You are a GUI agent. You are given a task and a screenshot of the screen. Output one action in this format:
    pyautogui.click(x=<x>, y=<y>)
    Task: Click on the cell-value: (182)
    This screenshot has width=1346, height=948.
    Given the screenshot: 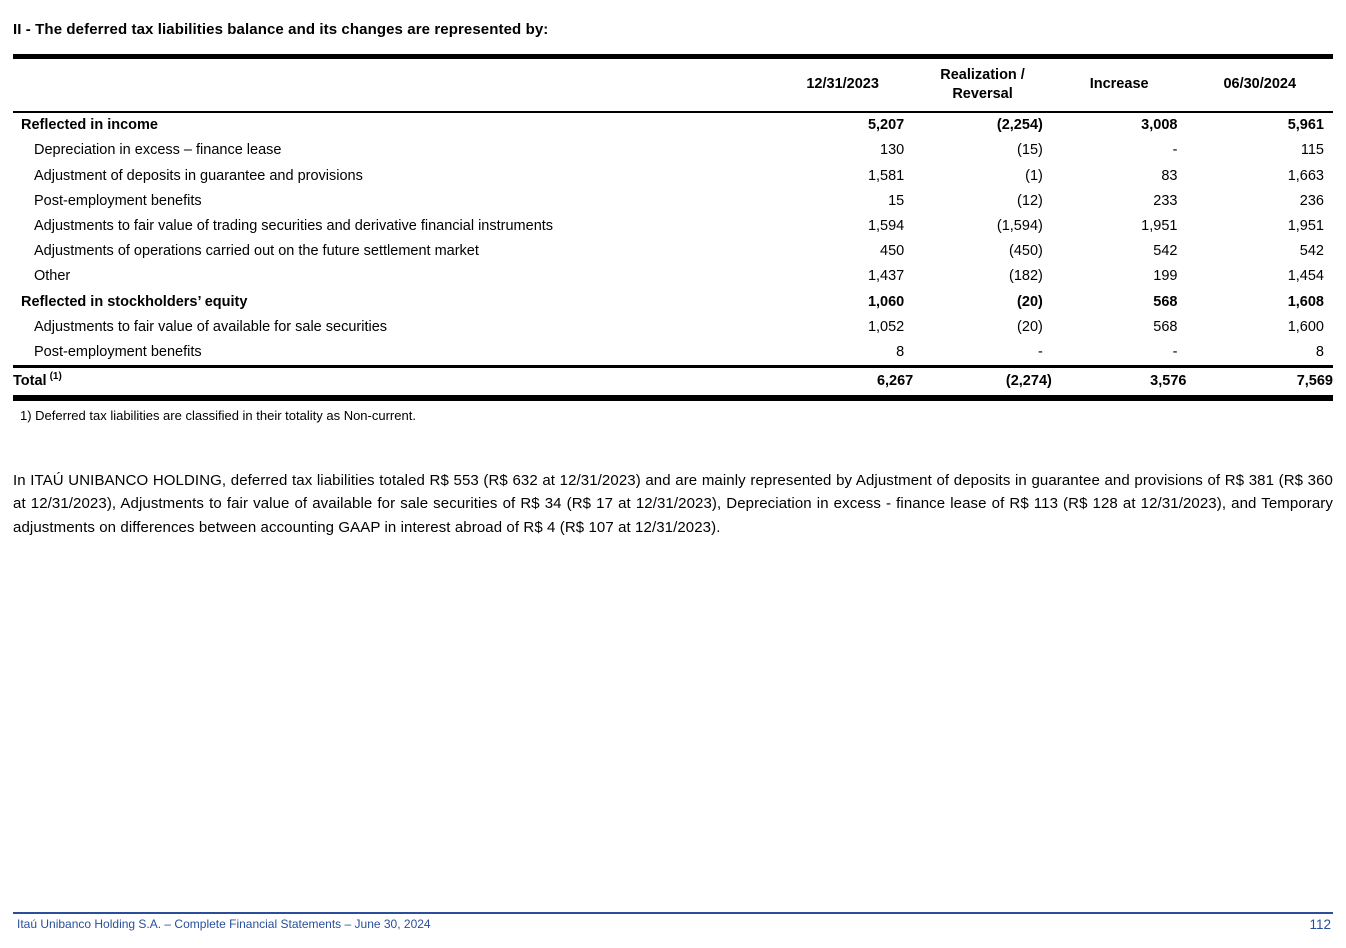 What is the action you would take?
    pyautogui.click(x=1025, y=276)
    